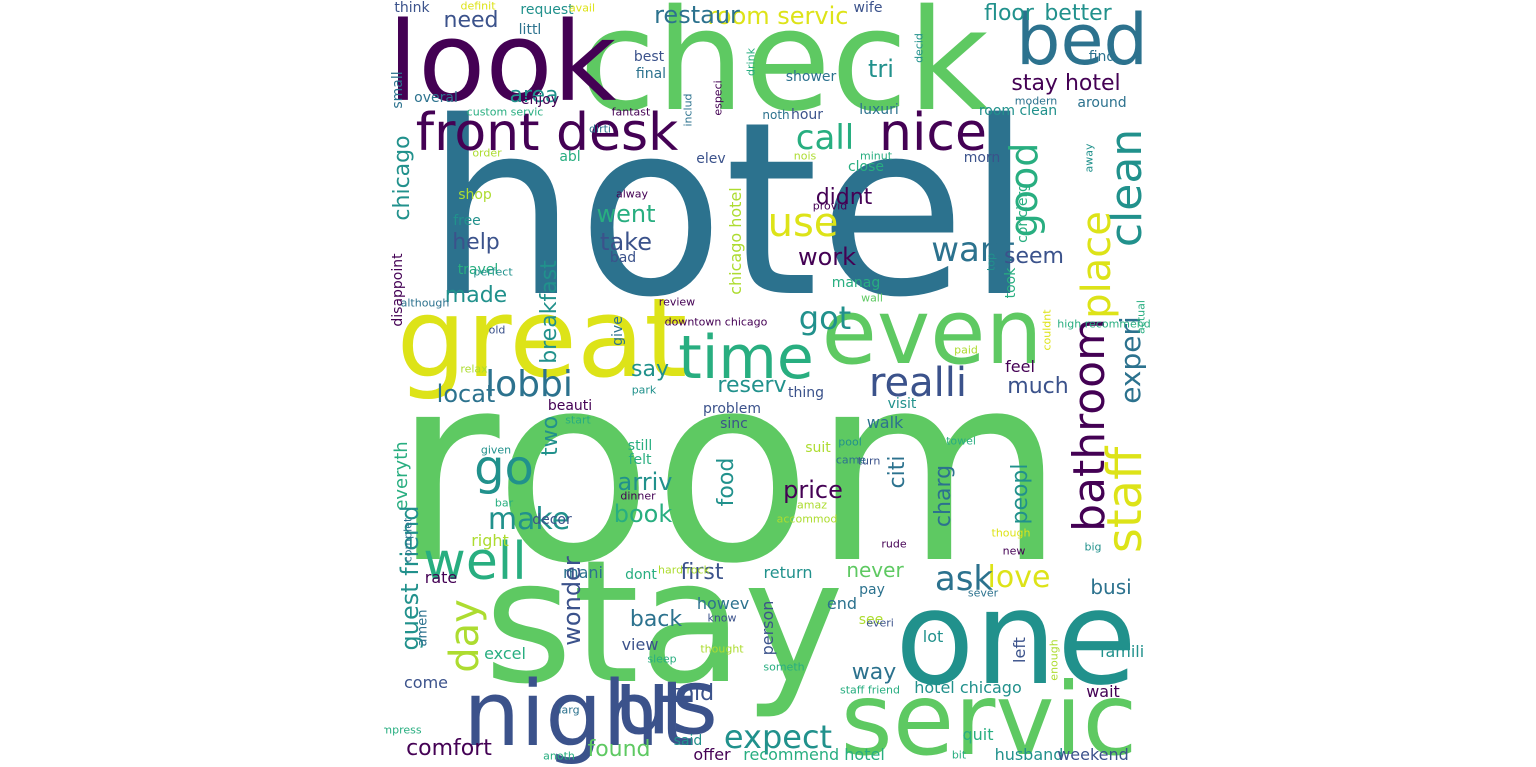 The image size is (1536, 767). What do you see at coordinates (874, 672) in the screenshot?
I see `word-69: way` at bounding box center [874, 672].